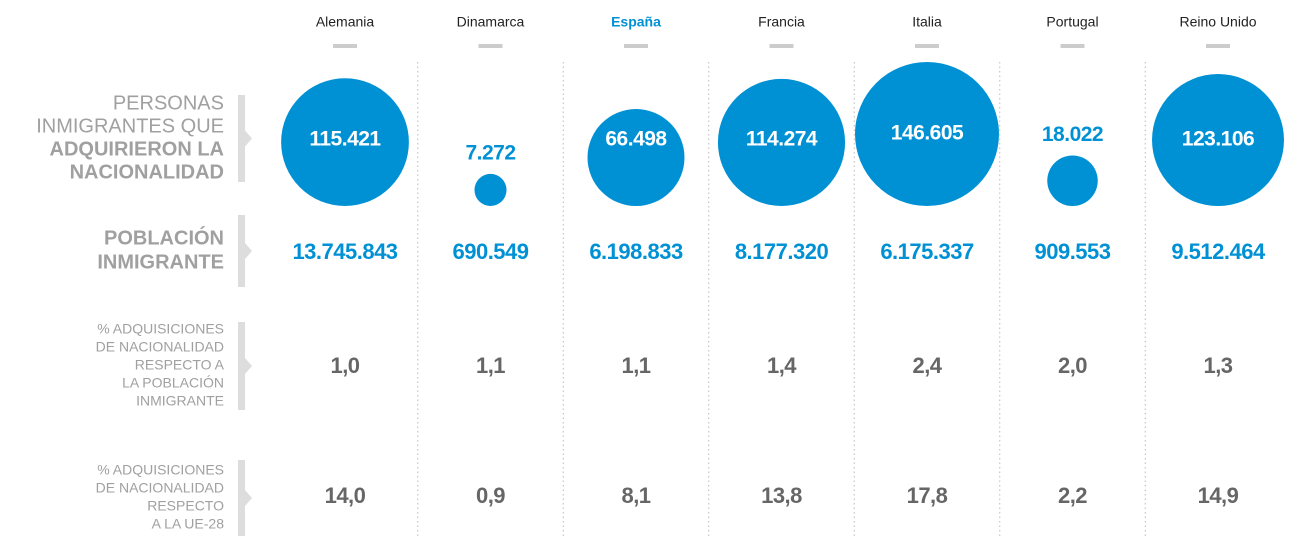 Image resolution: width=1290 pixels, height=538 pixels. What do you see at coordinates (344, 251) in the screenshot?
I see `row-value: 13.745.843` at bounding box center [344, 251].